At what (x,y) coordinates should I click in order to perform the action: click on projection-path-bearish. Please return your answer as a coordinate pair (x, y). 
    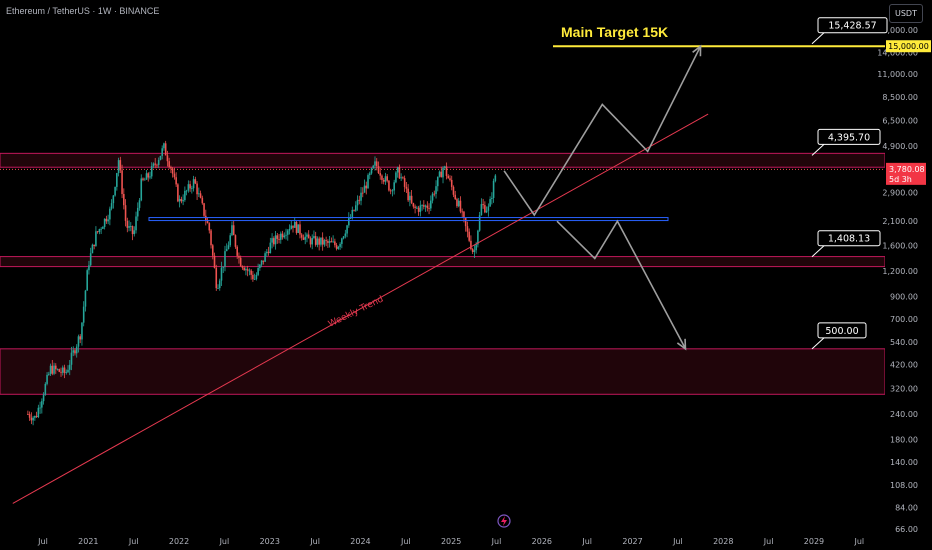
    Looking at the image, I should click on (621, 284).